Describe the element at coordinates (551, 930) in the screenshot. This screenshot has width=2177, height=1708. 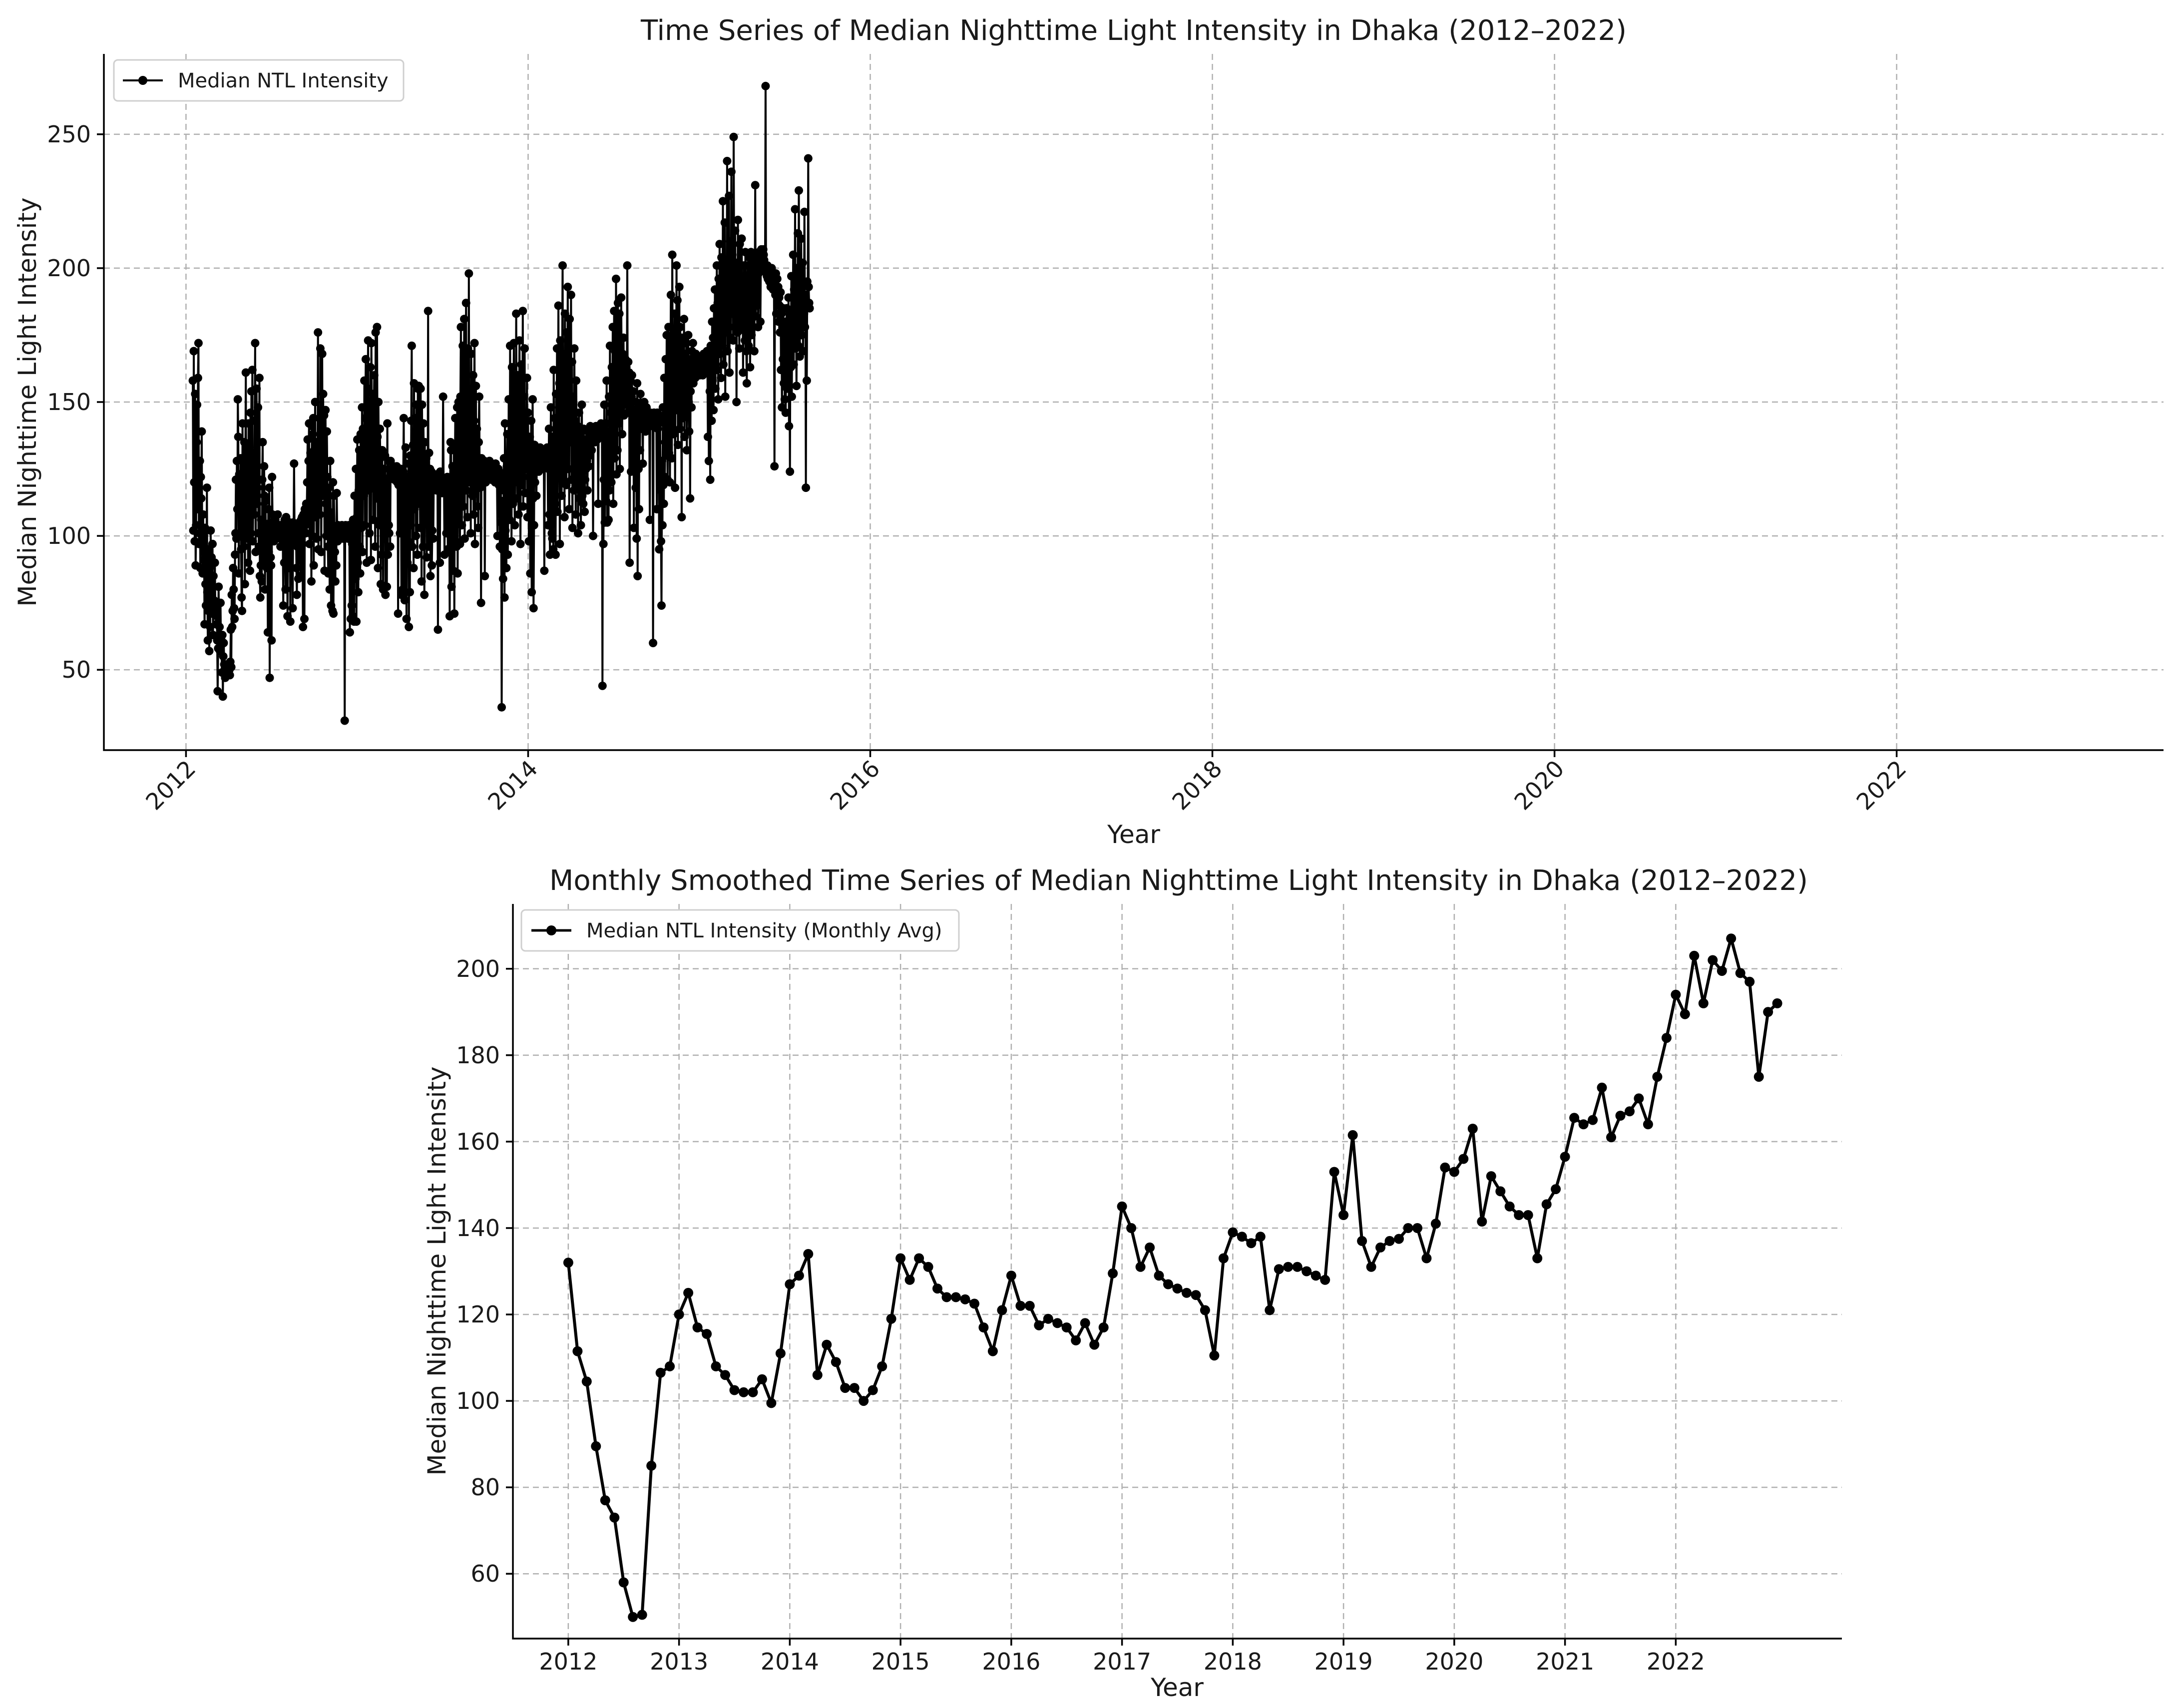
I see `chart-2-legend-marker` at that location.